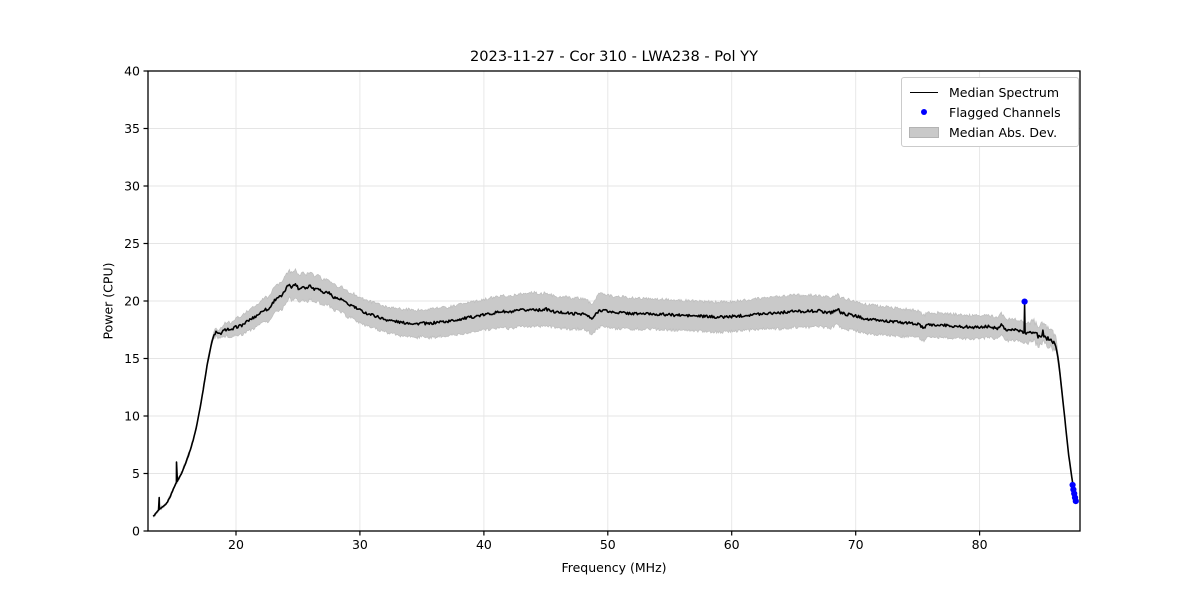 Image resolution: width=1200 pixels, height=604 pixels. What do you see at coordinates (856, 544) in the screenshot?
I see `x-tick-label: 70` at bounding box center [856, 544].